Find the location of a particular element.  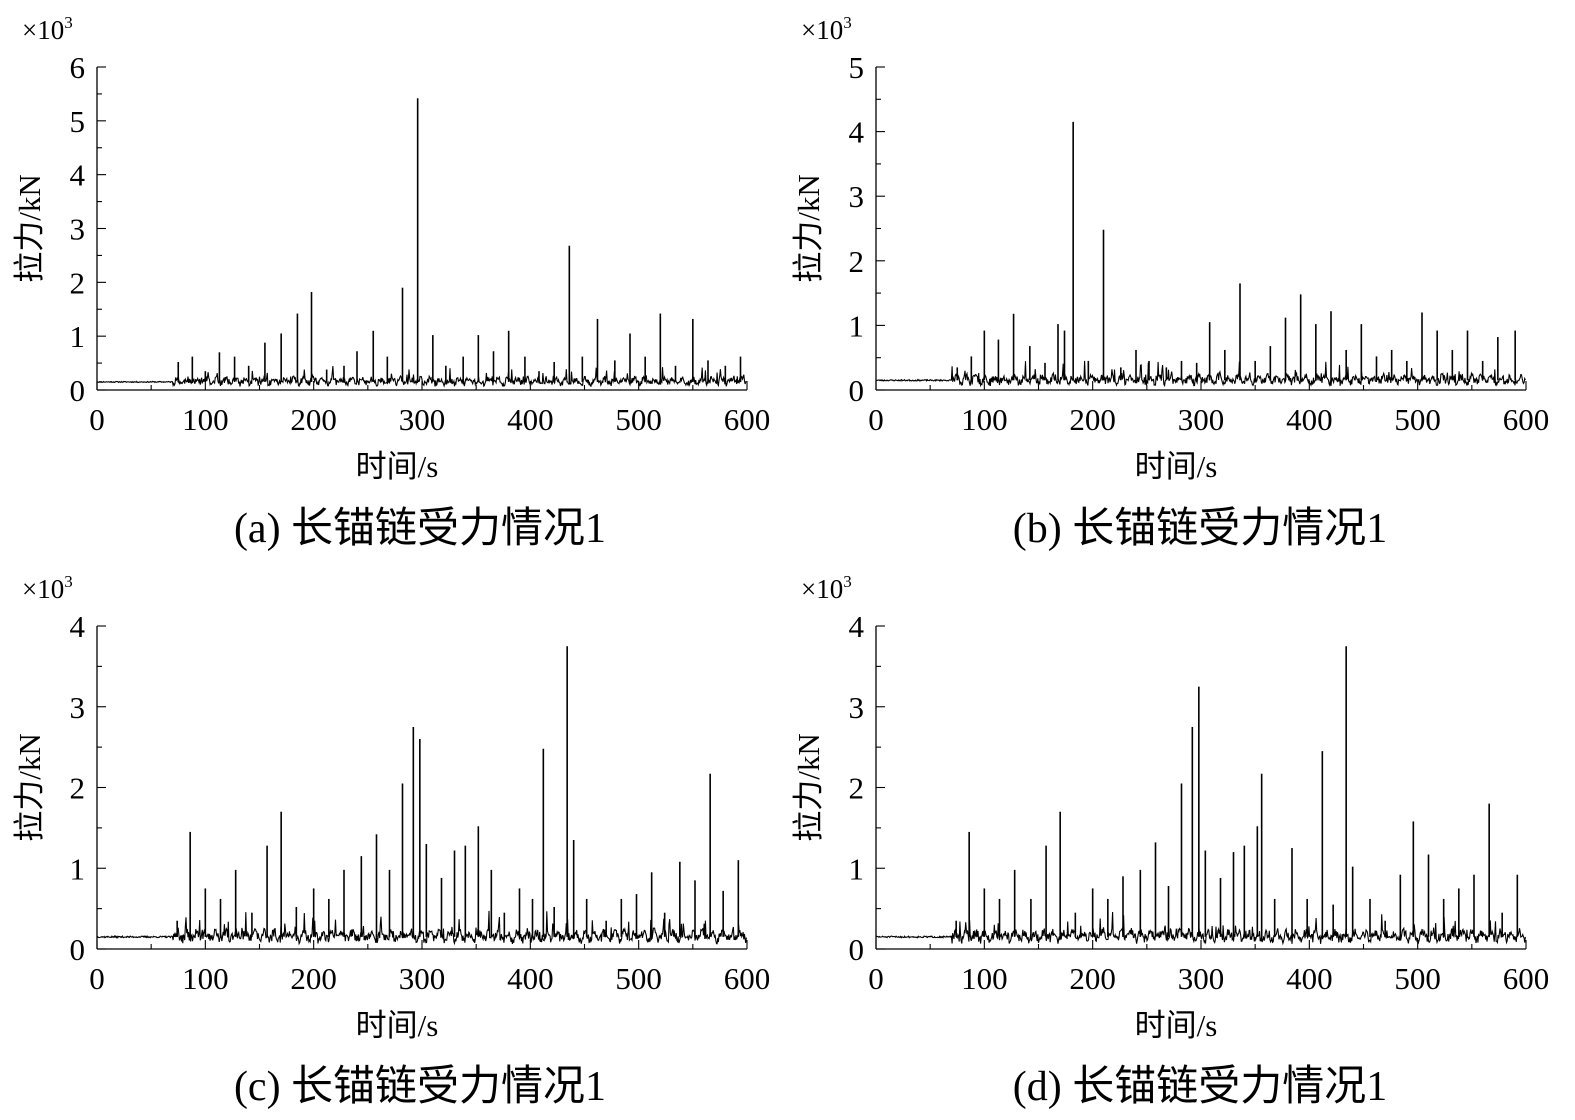

y-tick-label: 6 is located at coordinates (78, 67).